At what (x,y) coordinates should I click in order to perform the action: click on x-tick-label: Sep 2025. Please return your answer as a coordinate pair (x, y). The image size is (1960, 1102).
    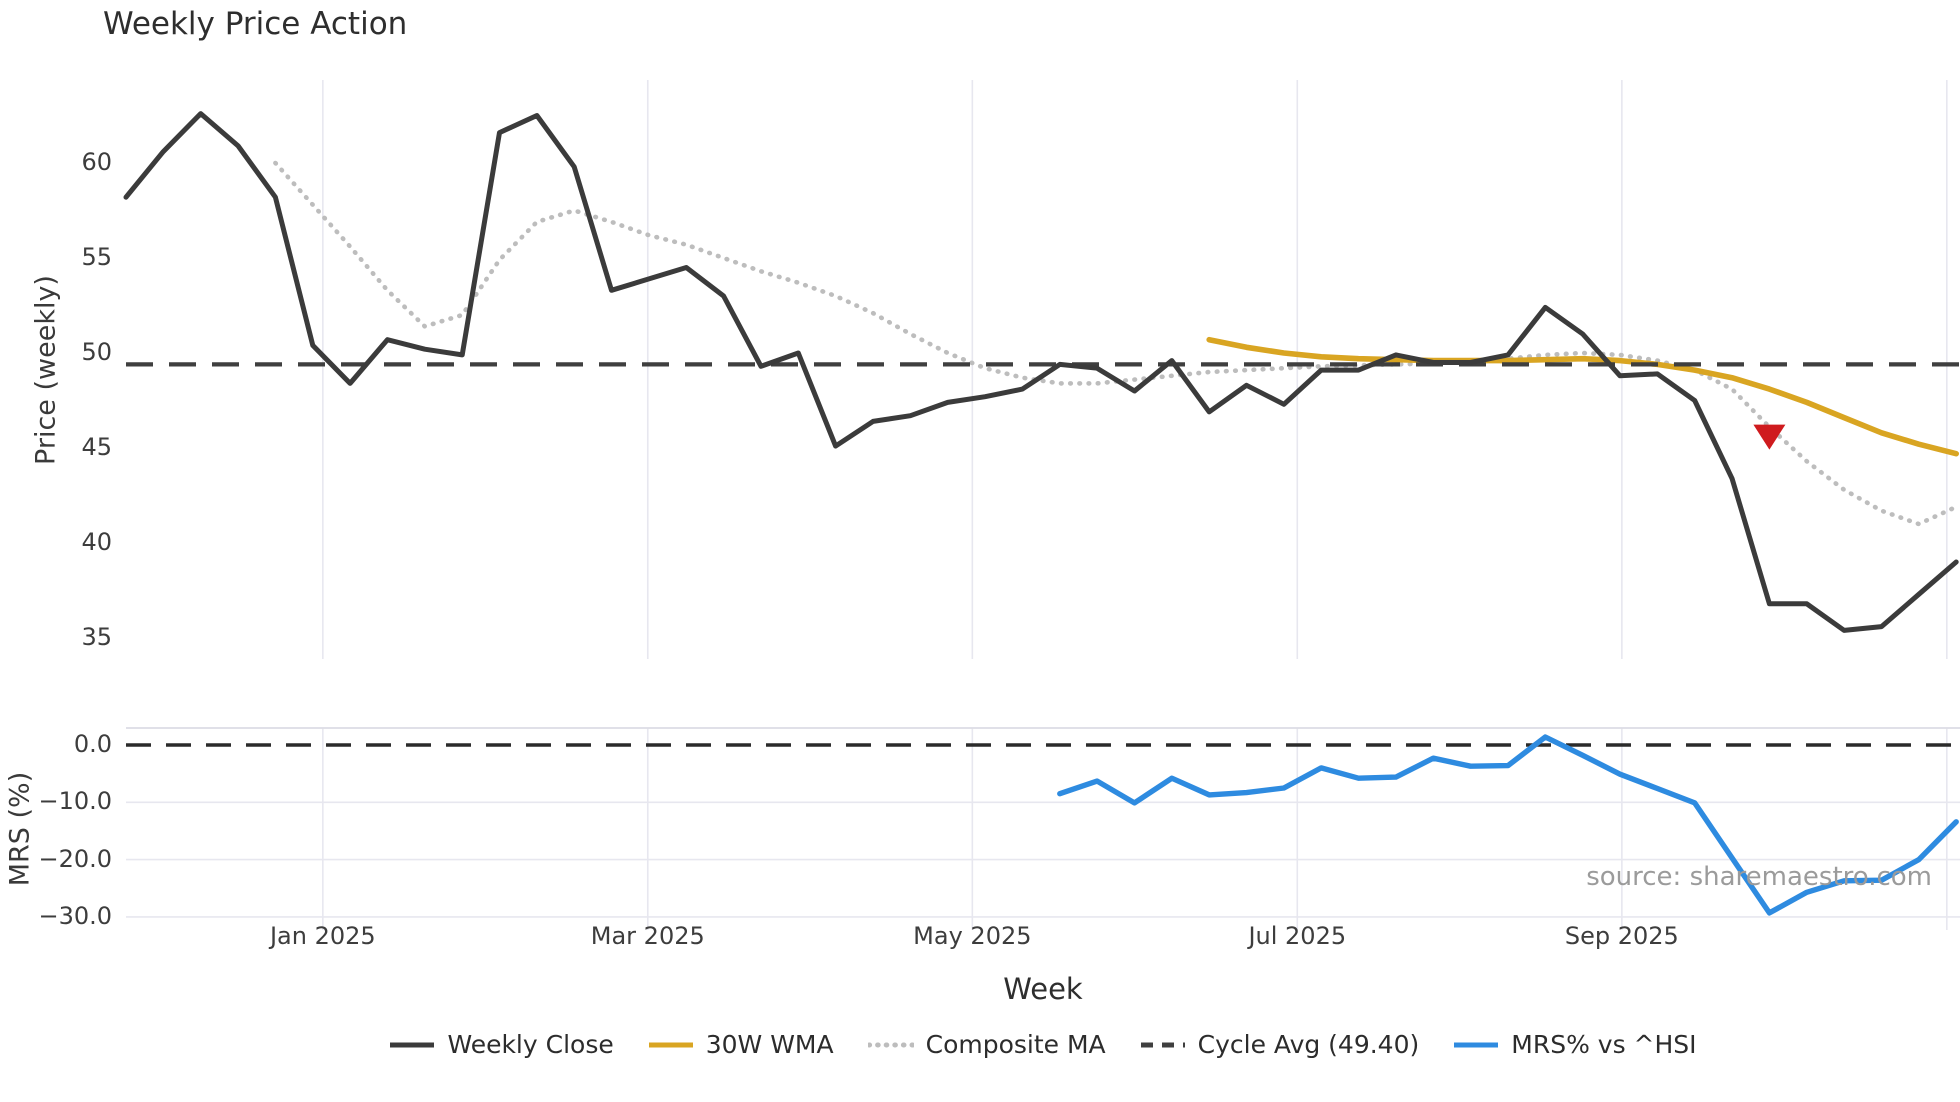
    Looking at the image, I should click on (1621, 936).